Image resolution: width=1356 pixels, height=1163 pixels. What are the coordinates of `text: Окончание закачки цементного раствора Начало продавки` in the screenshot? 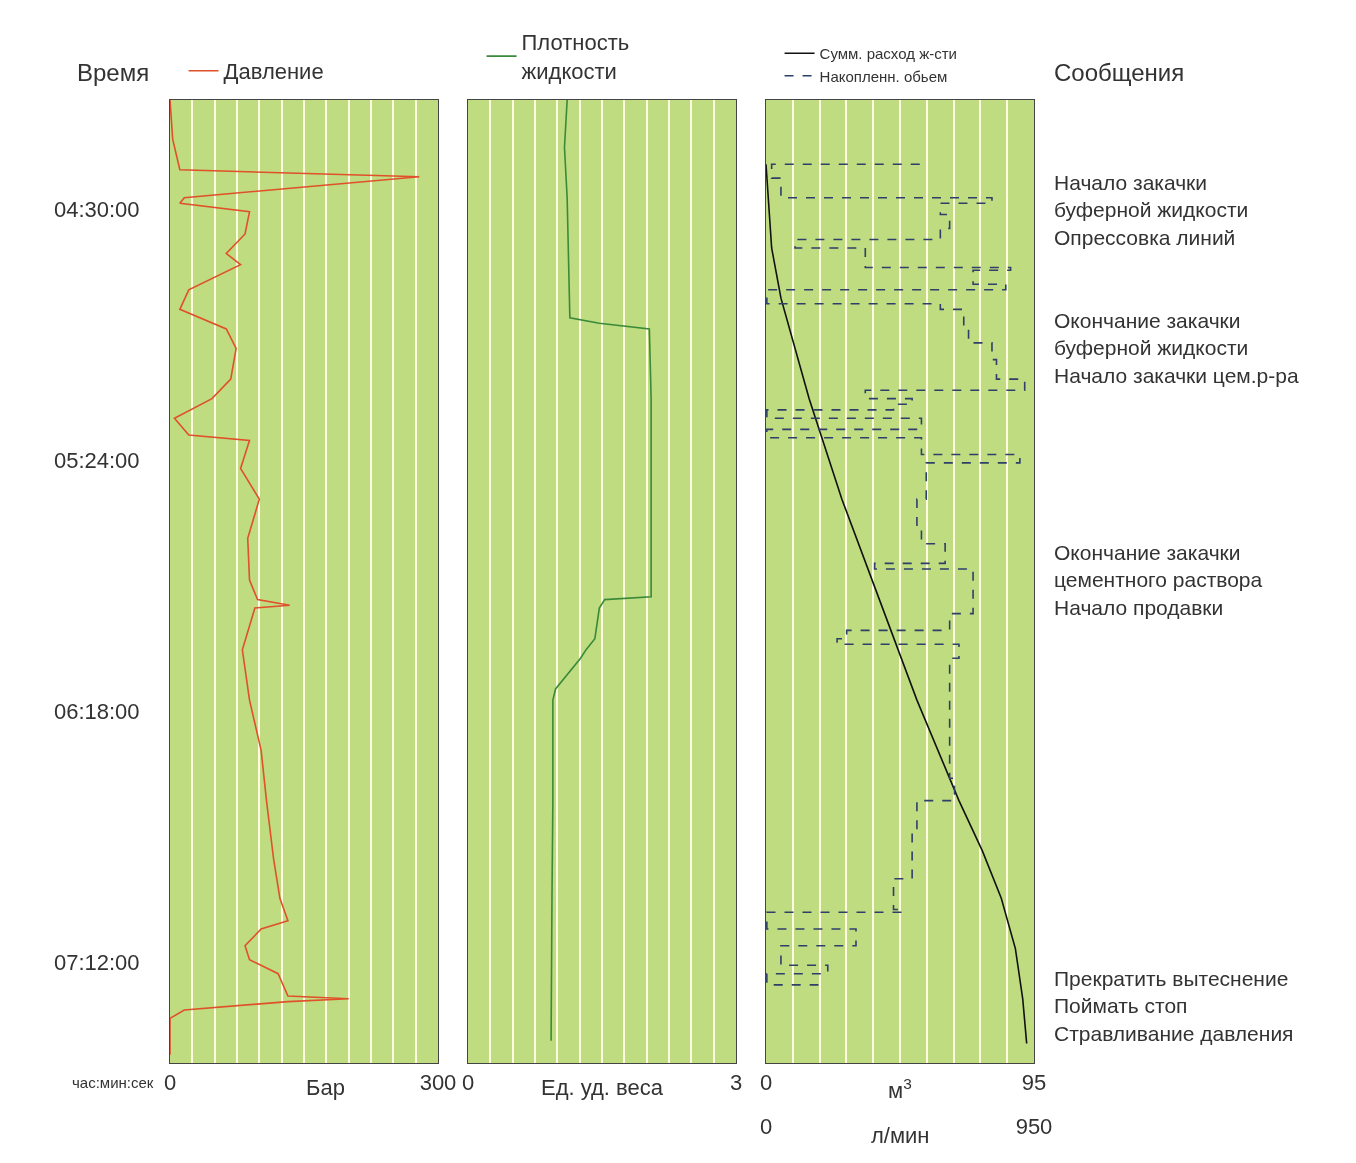 It's located at (1158, 580).